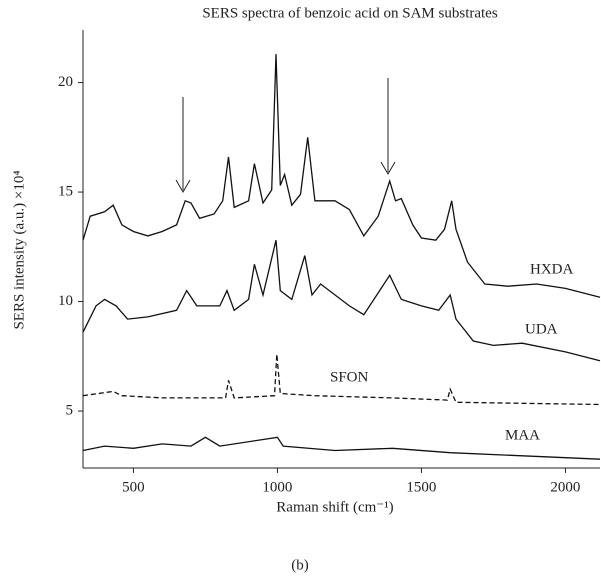 The height and width of the screenshot is (584, 601). Describe the element at coordinates (65, 191) in the screenshot. I see `y-tick-label: 15` at that location.